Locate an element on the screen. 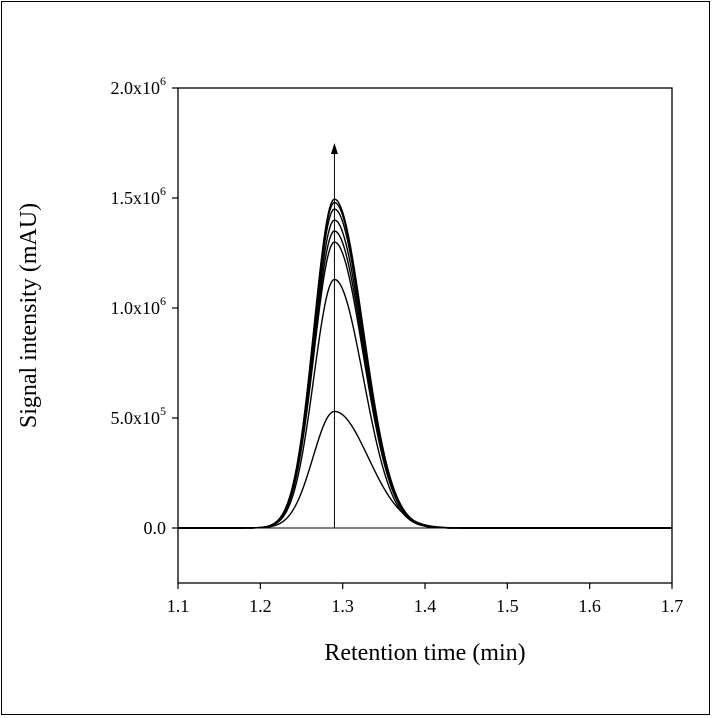  x-axis-title: Retention time (min) is located at coordinates (424, 653).